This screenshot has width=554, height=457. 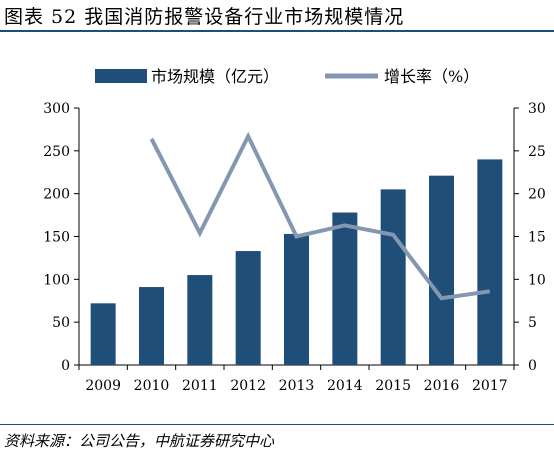 I want to click on source-note: 资料来源：公司公告，中航证券研究中心, so click(x=139, y=441).